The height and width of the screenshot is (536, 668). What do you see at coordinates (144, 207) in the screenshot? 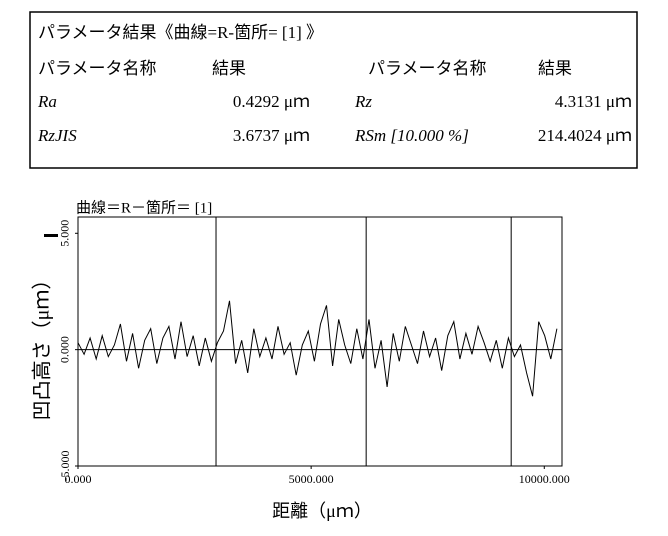
I see `chart-title: 曲線＝R－箇所＝ [1]` at bounding box center [144, 207].